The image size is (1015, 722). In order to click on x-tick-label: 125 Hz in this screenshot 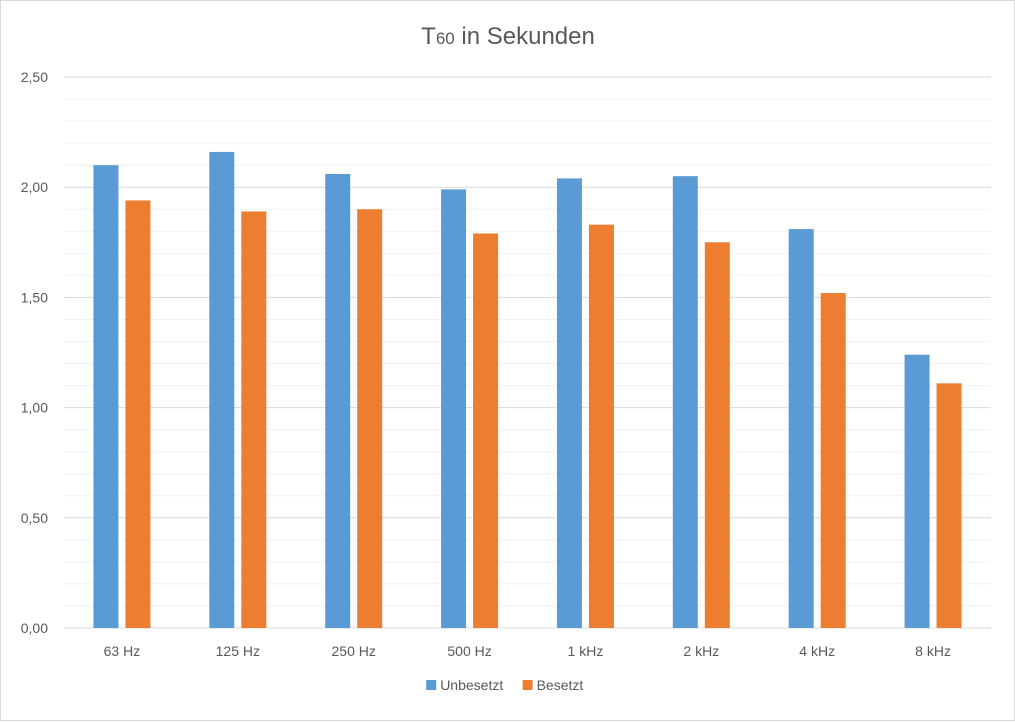, I will do `click(238, 651)`.